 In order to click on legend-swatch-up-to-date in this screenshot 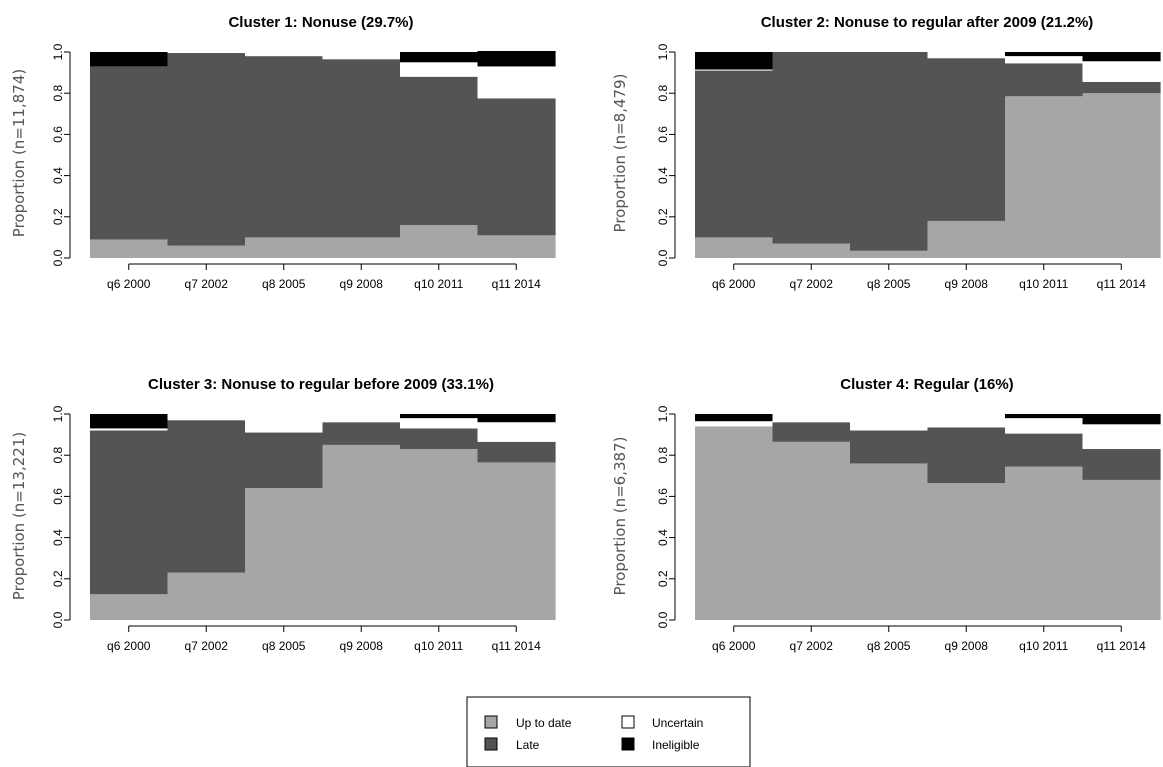, I will do `click(491, 722)`.